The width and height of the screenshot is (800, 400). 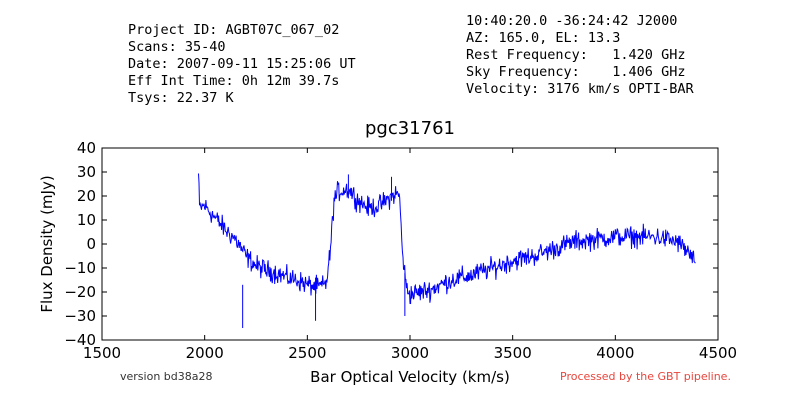 I want to click on sky-frequency-line: Sky Frequency: 1.406 GHz, so click(x=576, y=72).